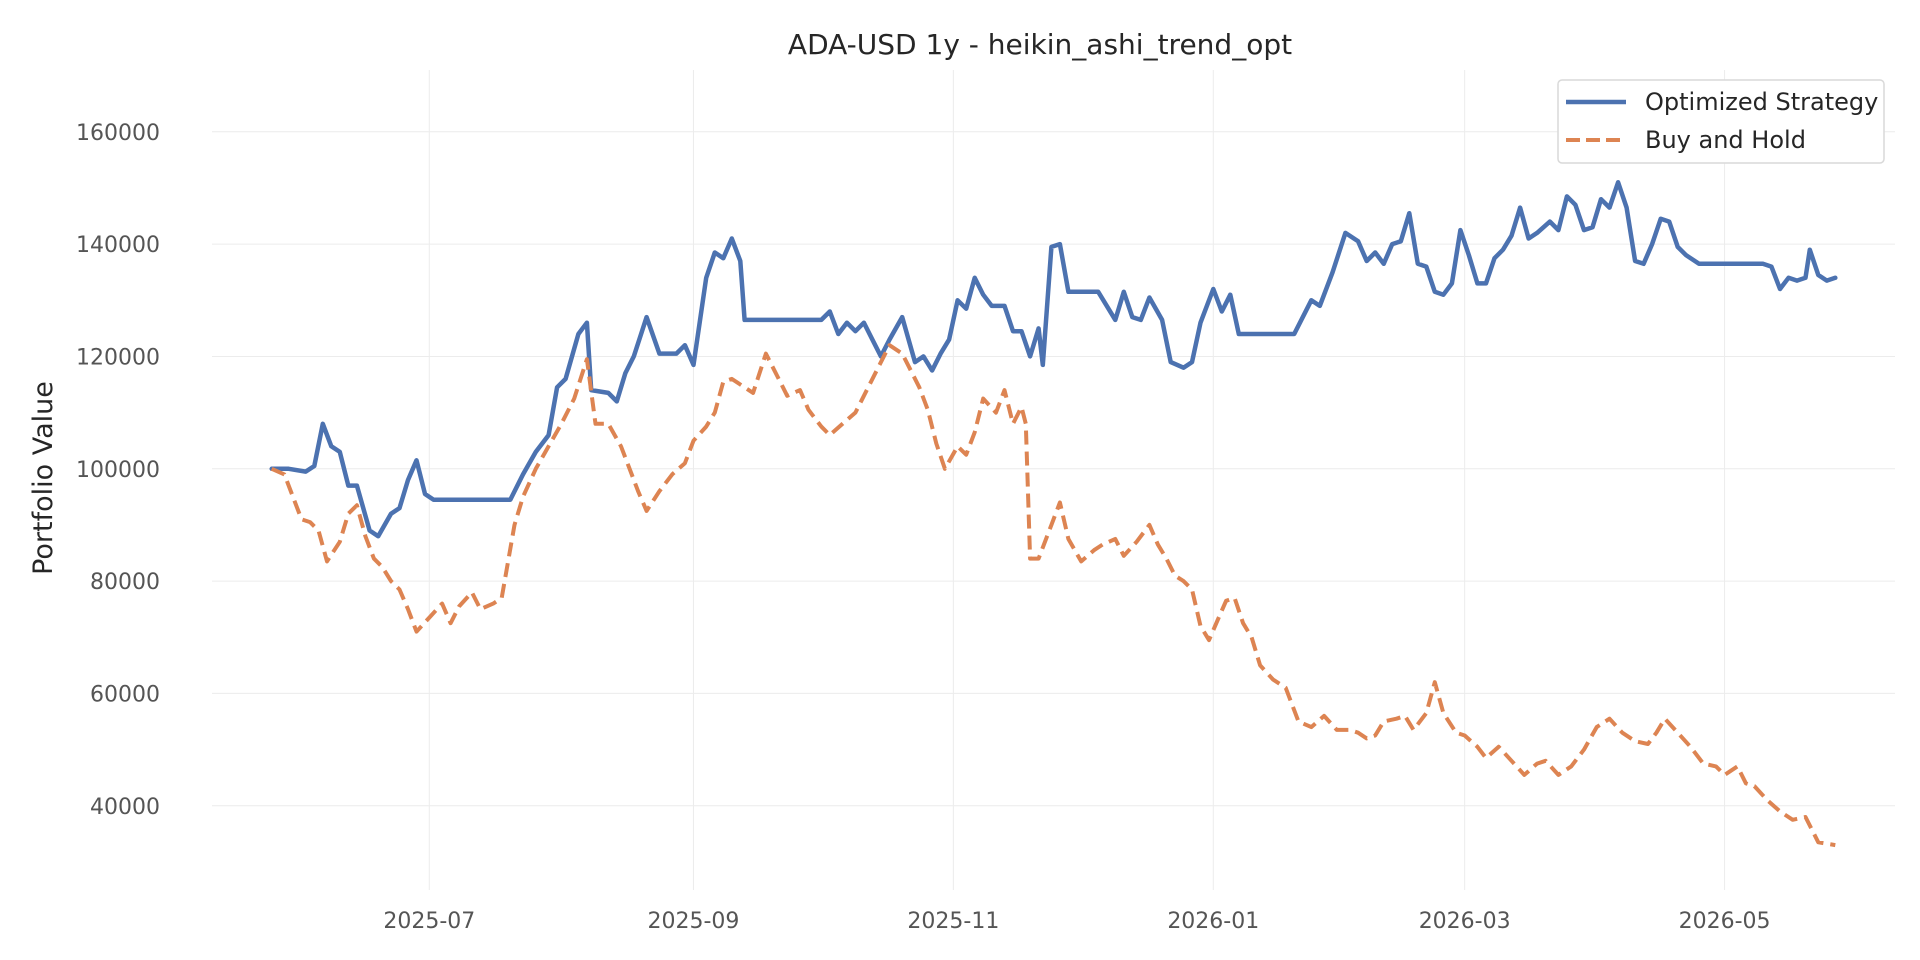  I want to click on legend-label-optimized-strategy: Optimized Strategy, so click(1761, 102).